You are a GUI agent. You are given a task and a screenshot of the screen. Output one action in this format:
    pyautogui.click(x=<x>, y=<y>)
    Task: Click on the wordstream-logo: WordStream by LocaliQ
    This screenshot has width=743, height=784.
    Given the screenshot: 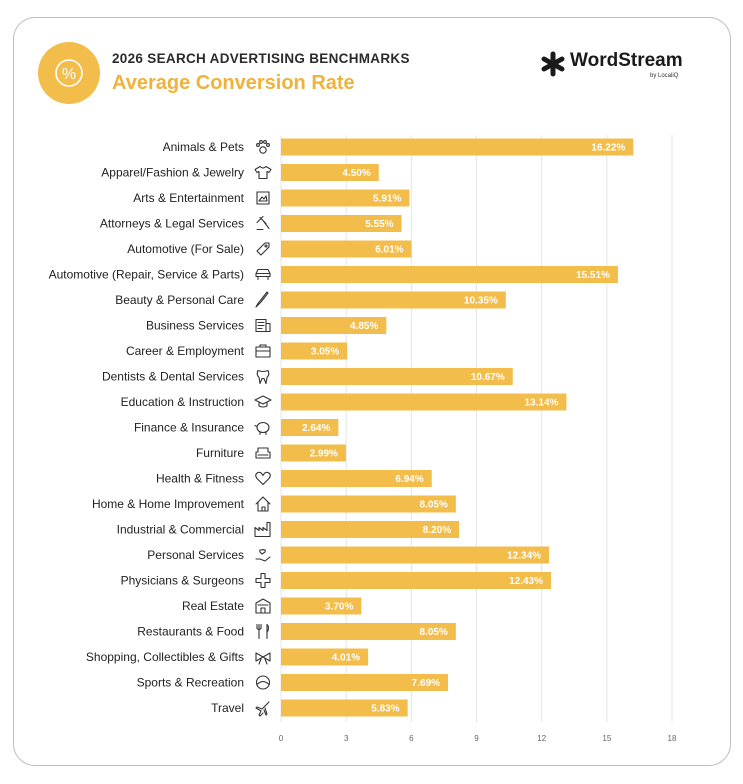 What is the action you would take?
    pyautogui.click(x=611, y=66)
    